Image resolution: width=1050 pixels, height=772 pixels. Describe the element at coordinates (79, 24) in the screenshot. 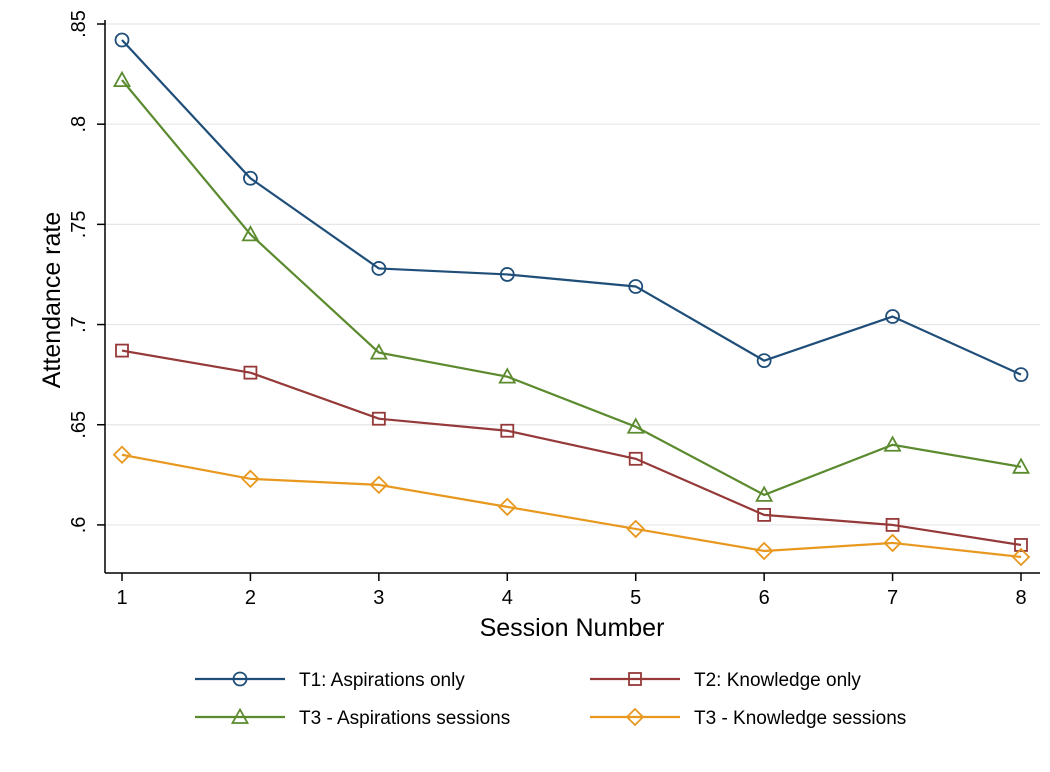

I see `y-tick-label: .85` at that location.